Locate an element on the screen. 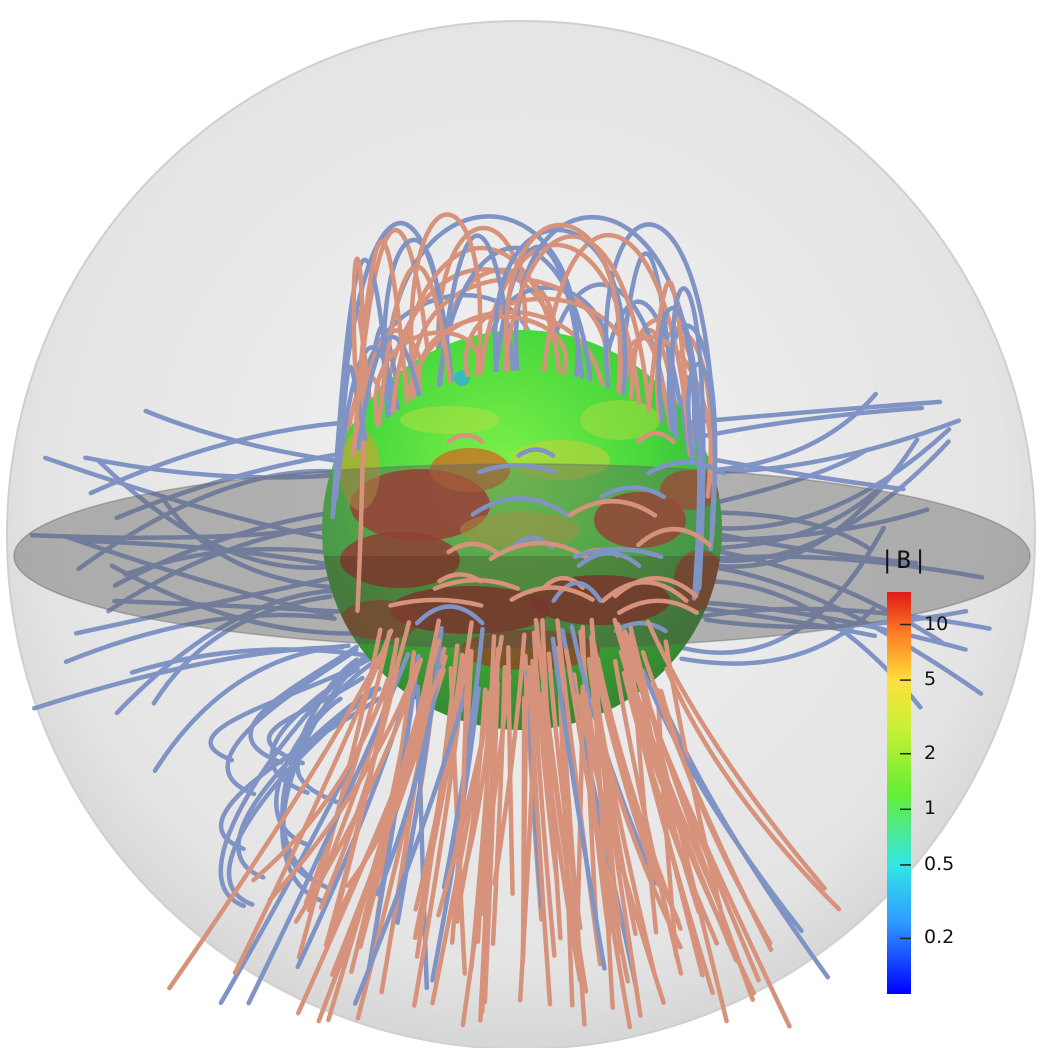 Image resolution: width=1046 pixels, height=1048 pixels. colorbar-title: |B| is located at coordinates (905, 560).